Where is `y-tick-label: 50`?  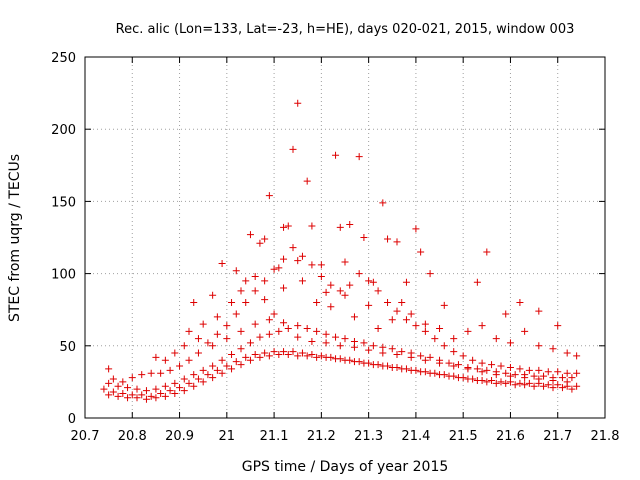 y-tick-label: 50 is located at coordinates (67, 347).